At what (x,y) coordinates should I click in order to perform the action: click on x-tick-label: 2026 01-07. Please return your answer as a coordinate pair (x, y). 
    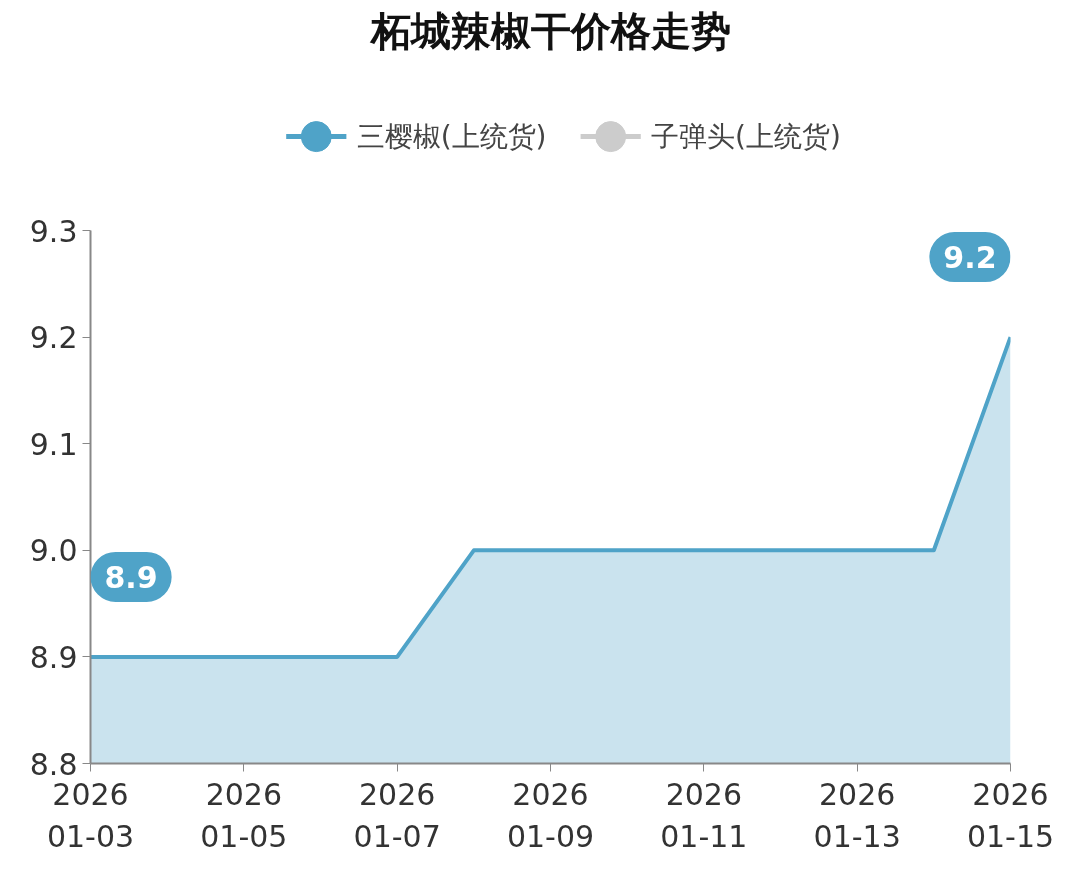
    Looking at the image, I should click on (397, 815).